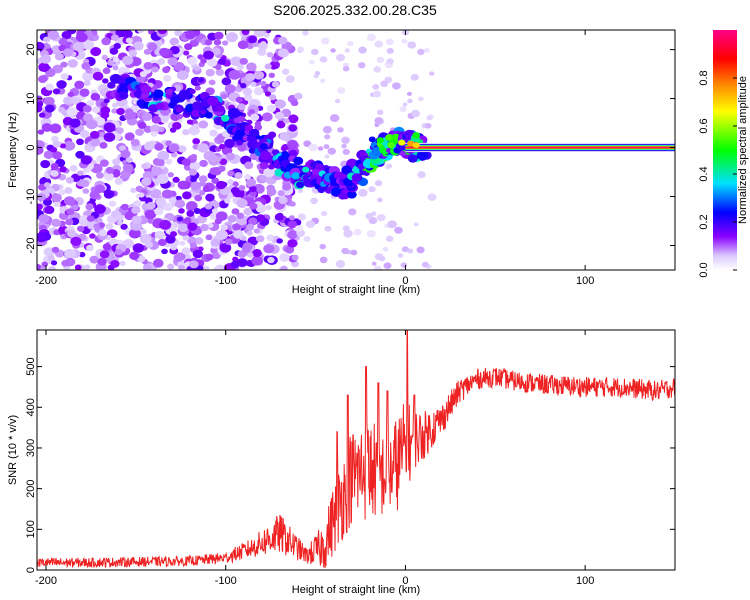 The height and width of the screenshot is (600, 750). Describe the element at coordinates (725, 150) in the screenshot. I see `colorbar-gradient` at that location.